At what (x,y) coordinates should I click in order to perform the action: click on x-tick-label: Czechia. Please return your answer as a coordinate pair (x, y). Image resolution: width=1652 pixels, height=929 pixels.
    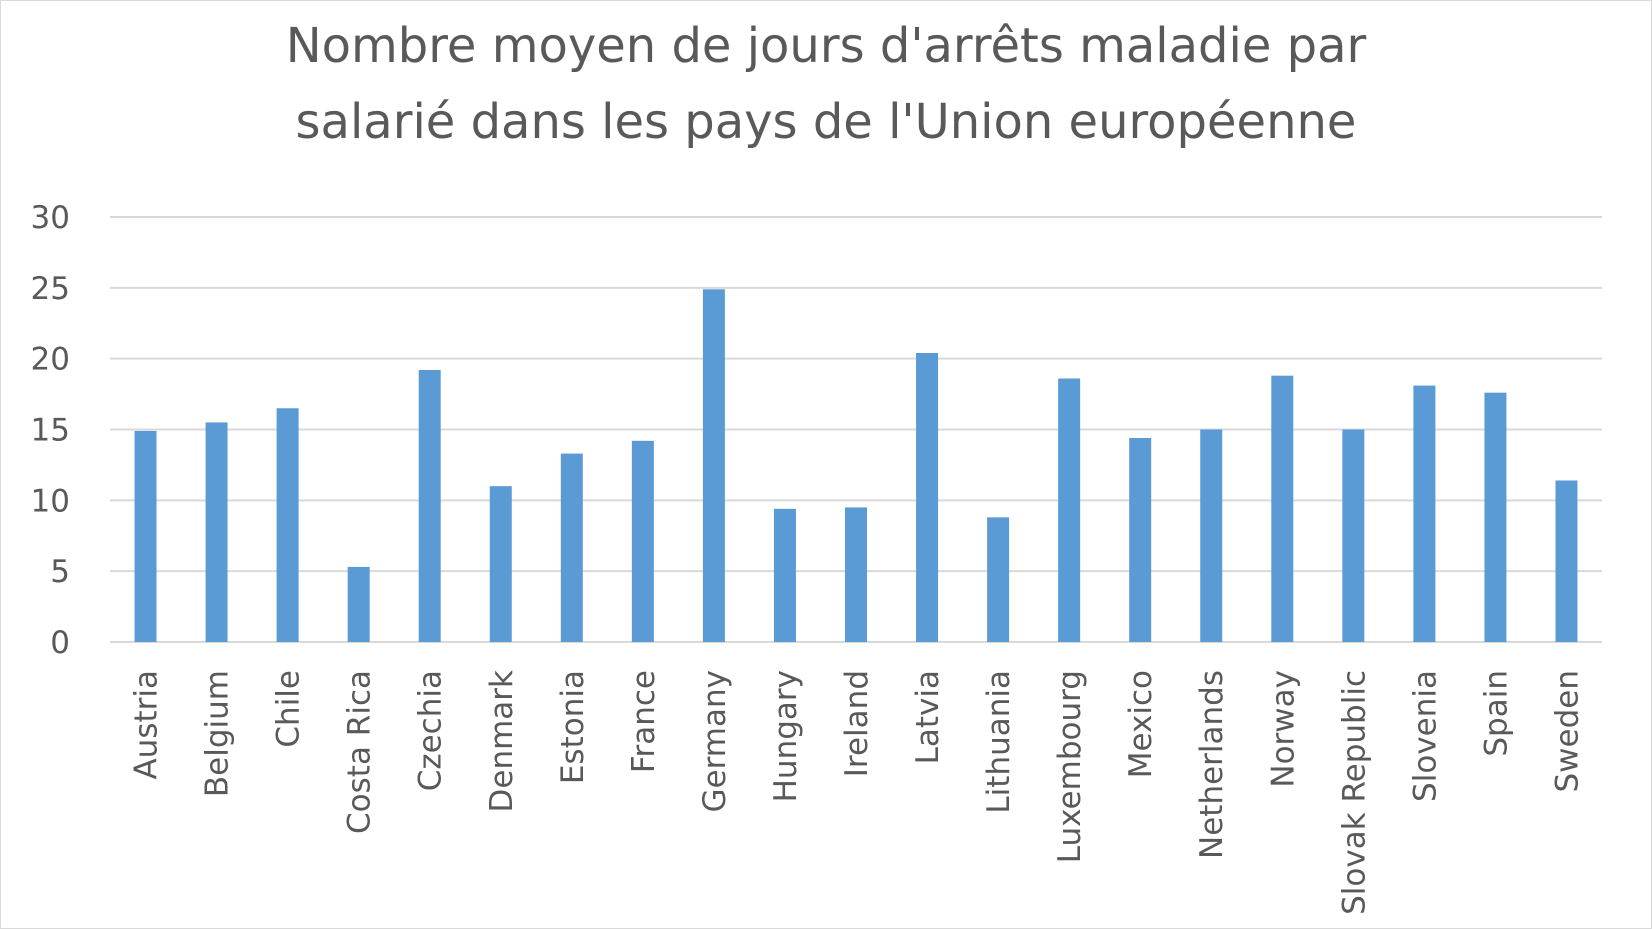
    Looking at the image, I should click on (431, 730).